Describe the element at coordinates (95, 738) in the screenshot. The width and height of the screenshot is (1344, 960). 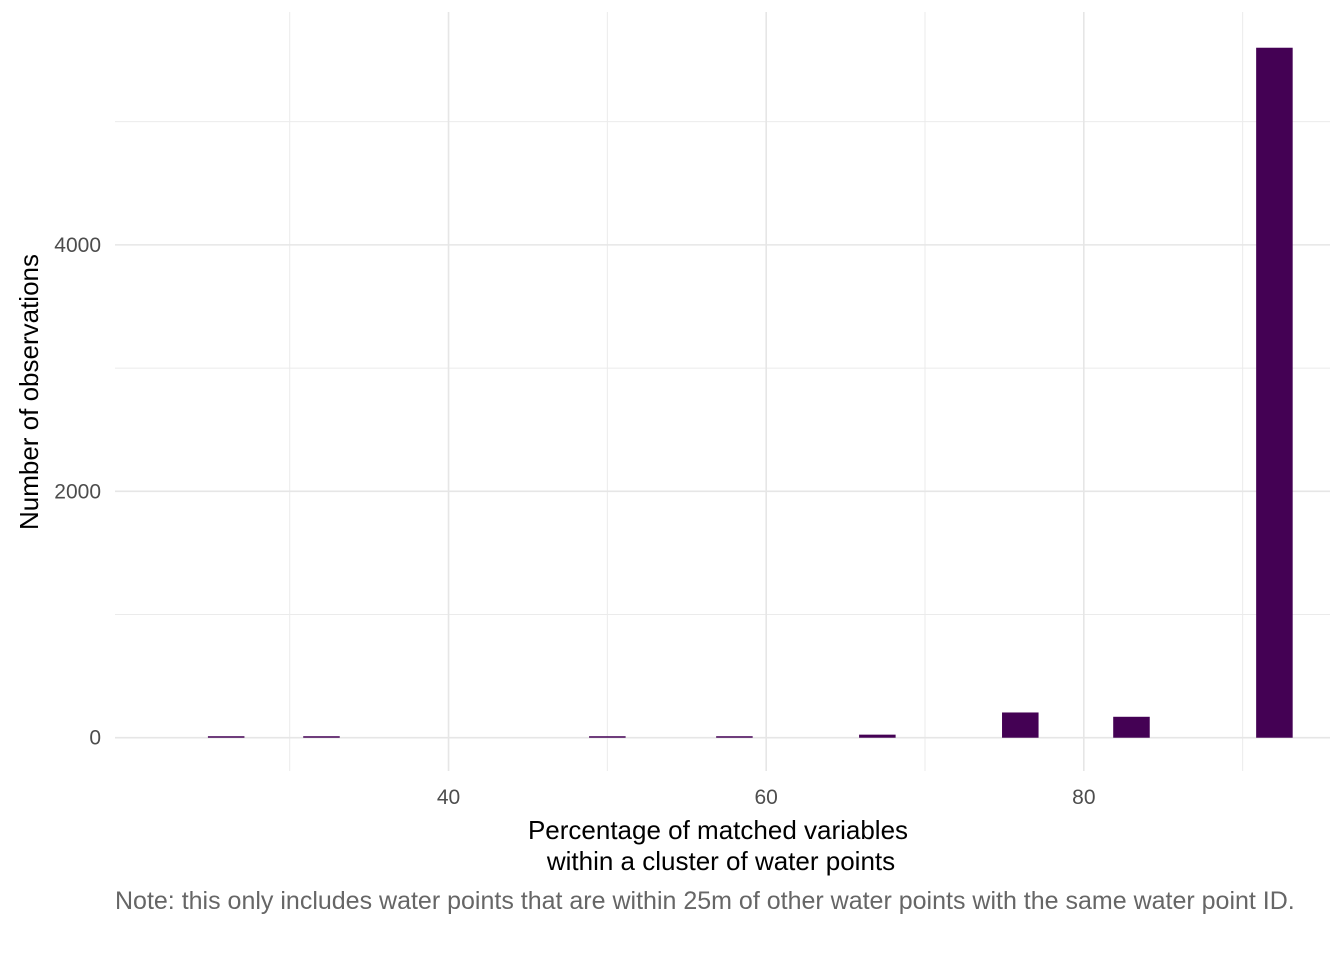
I see `y-tick-label: 0` at that location.